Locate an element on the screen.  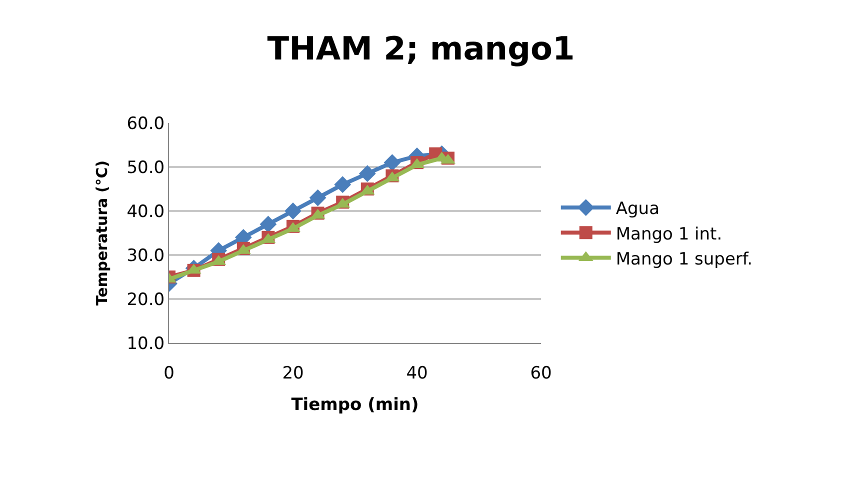
chart-title: THAM 2; mango1 is located at coordinates (421, 48).